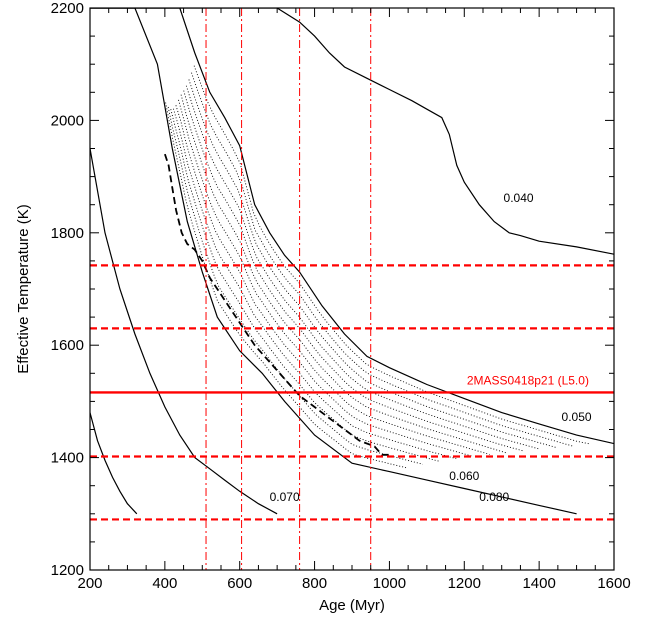 Image resolution: width=656 pixels, height=617 pixels. Describe the element at coordinates (67, 570) in the screenshot. I see `y-tick-label: 1200` at that location.